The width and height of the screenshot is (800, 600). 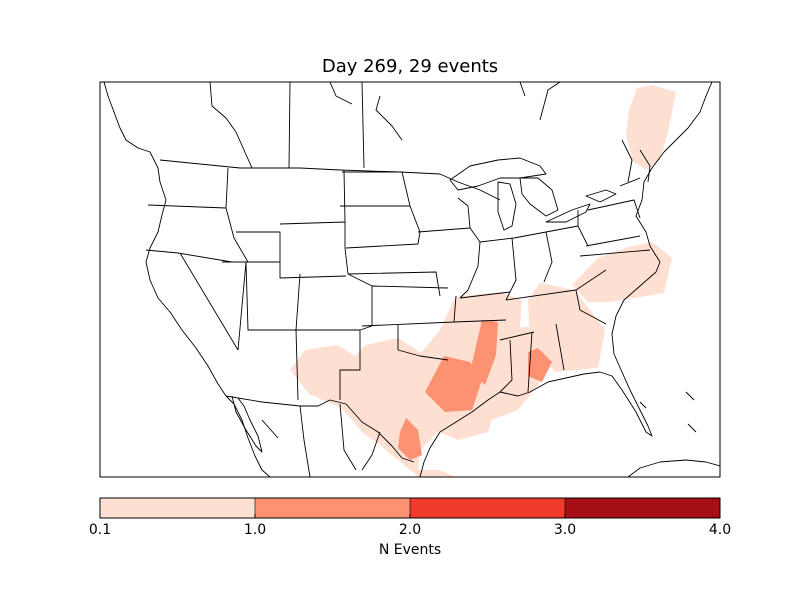 I want to click on lake-michigan, so click(x=507, y=206).